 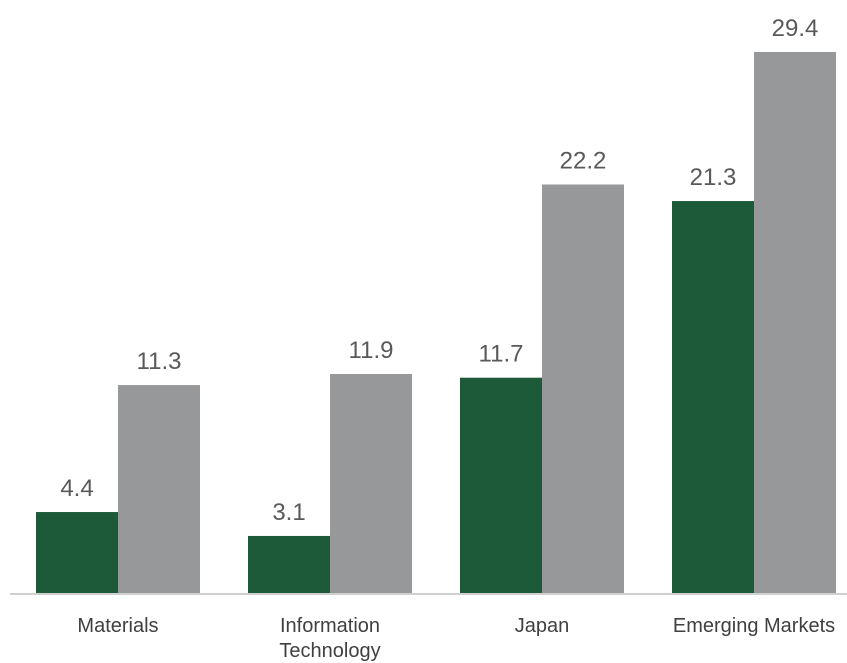 I want to click on category-label: Materials, so click(x=117, y=626).